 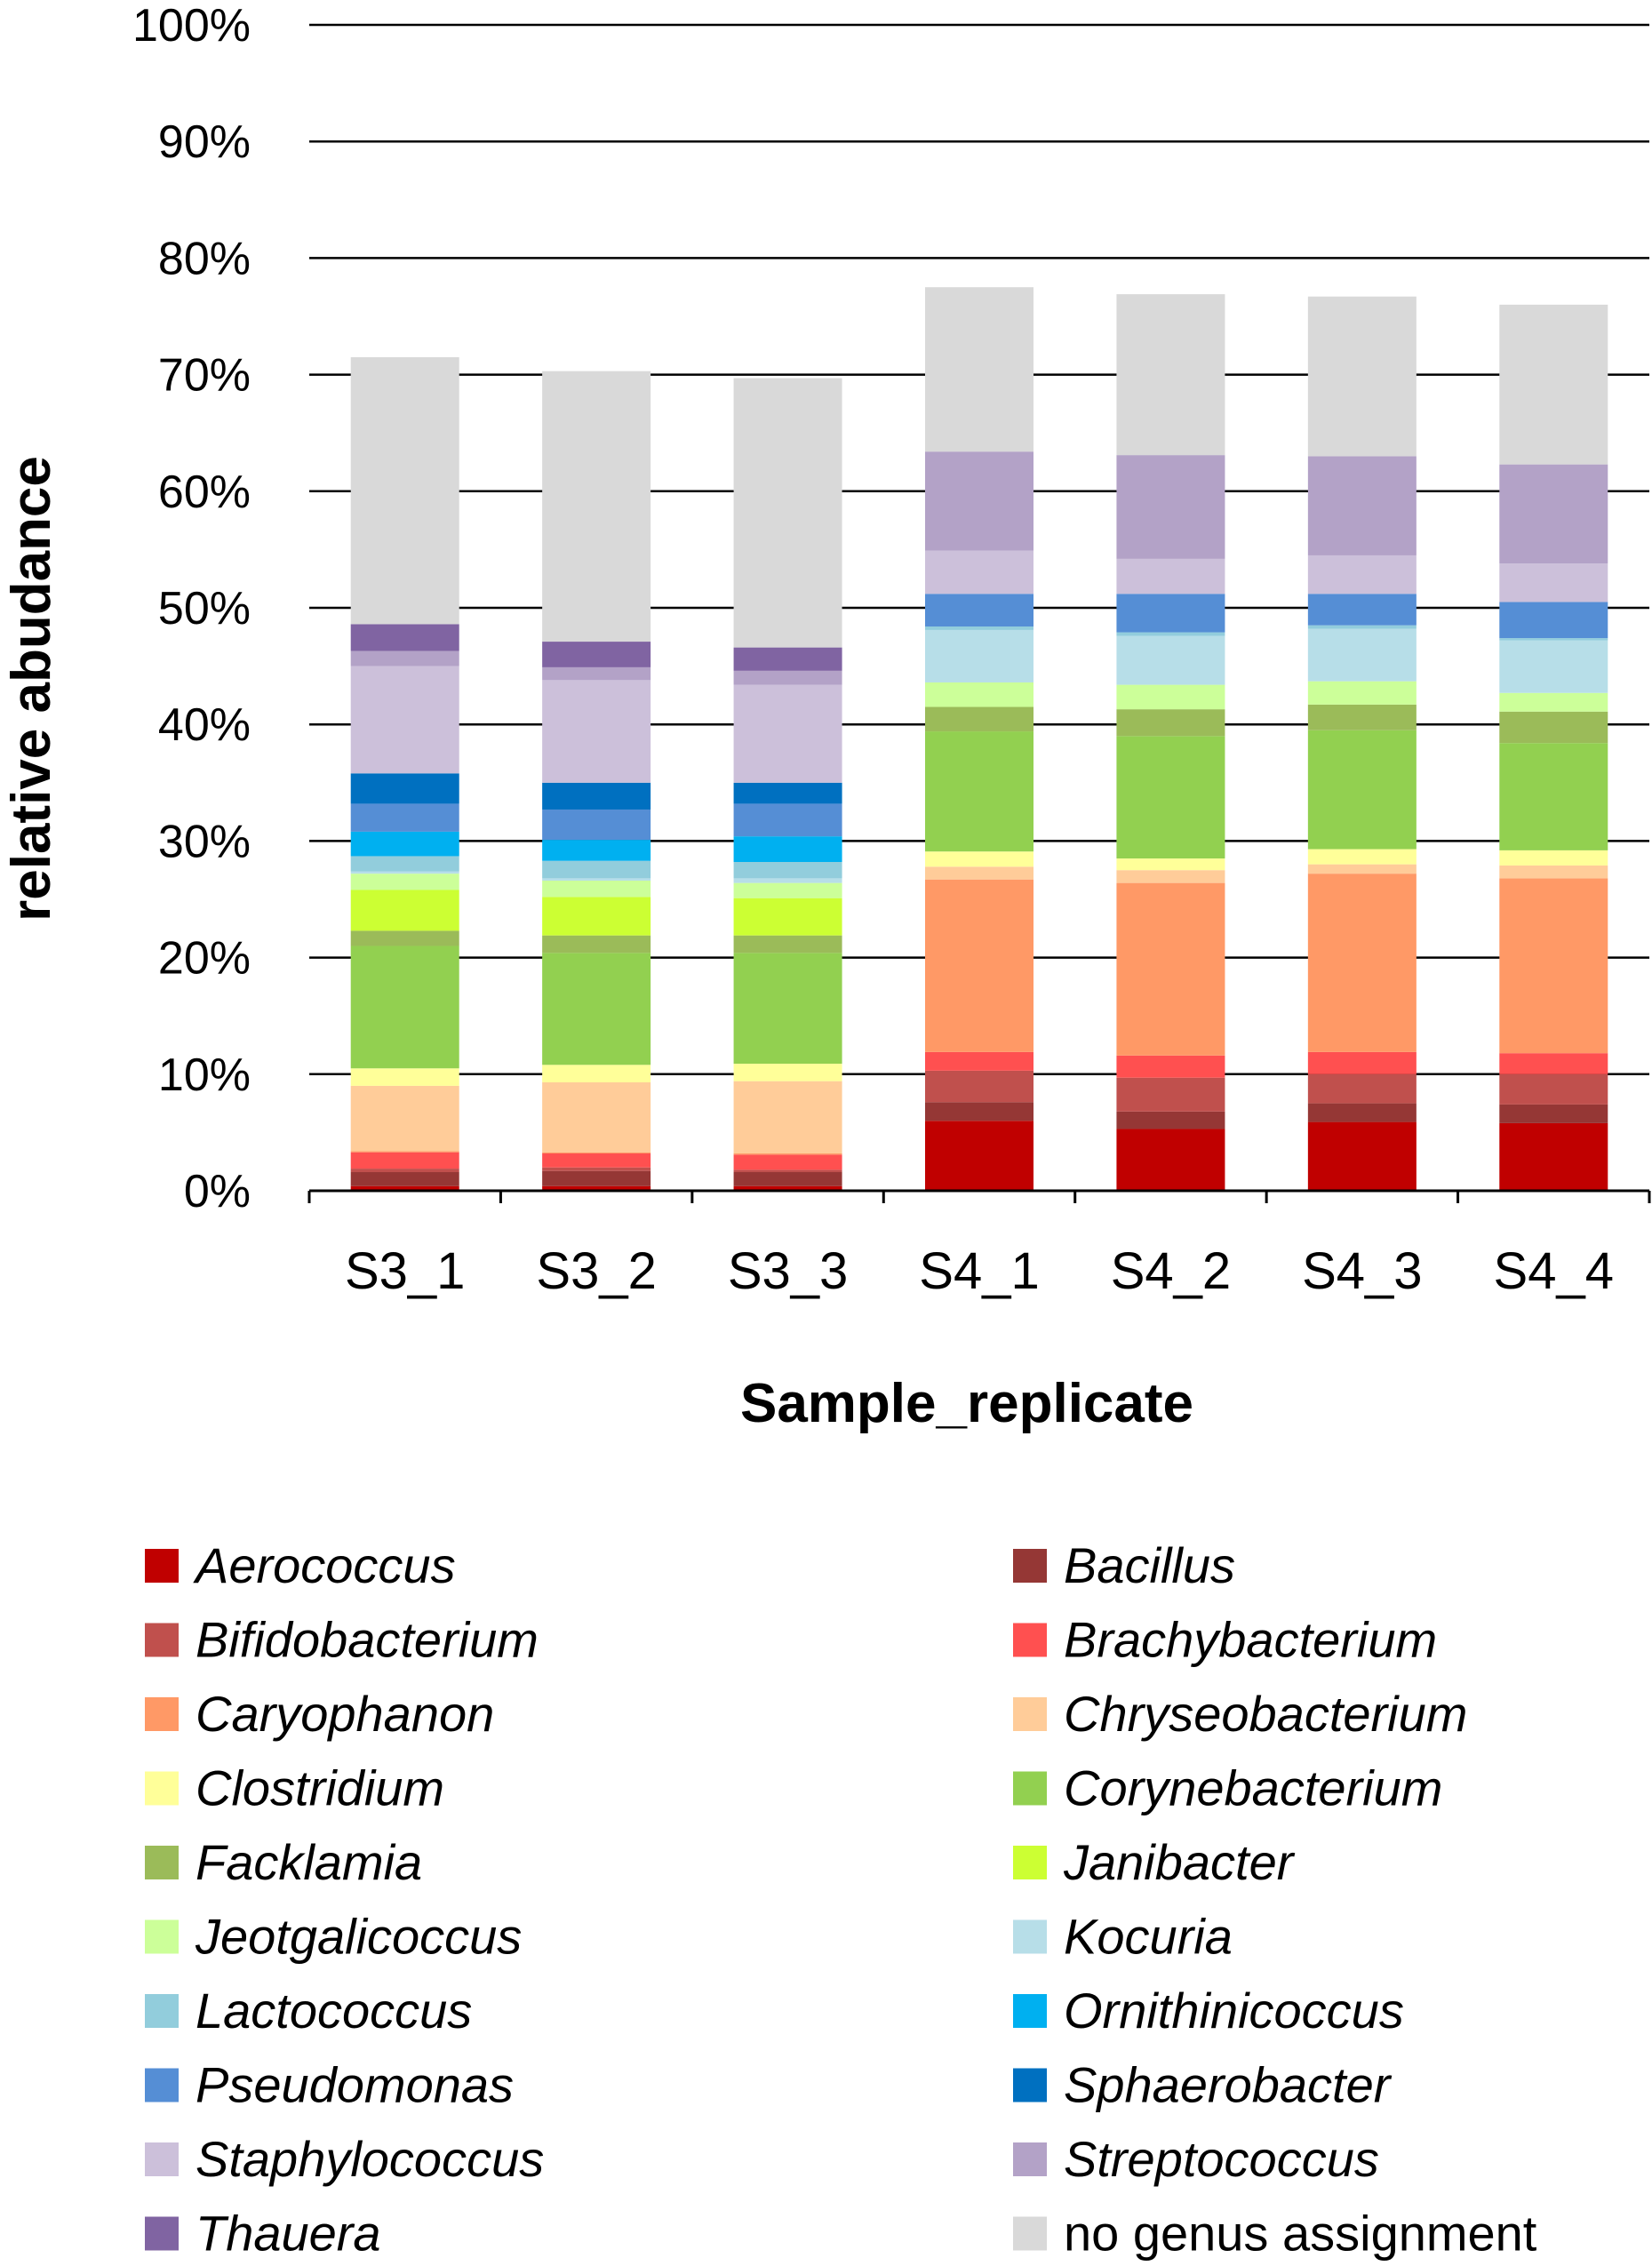 What do you see at coordinates (596, 851) in the screenshot?
I see `bar-segment-ornithinicoccus` at bounding box center [596, 851].